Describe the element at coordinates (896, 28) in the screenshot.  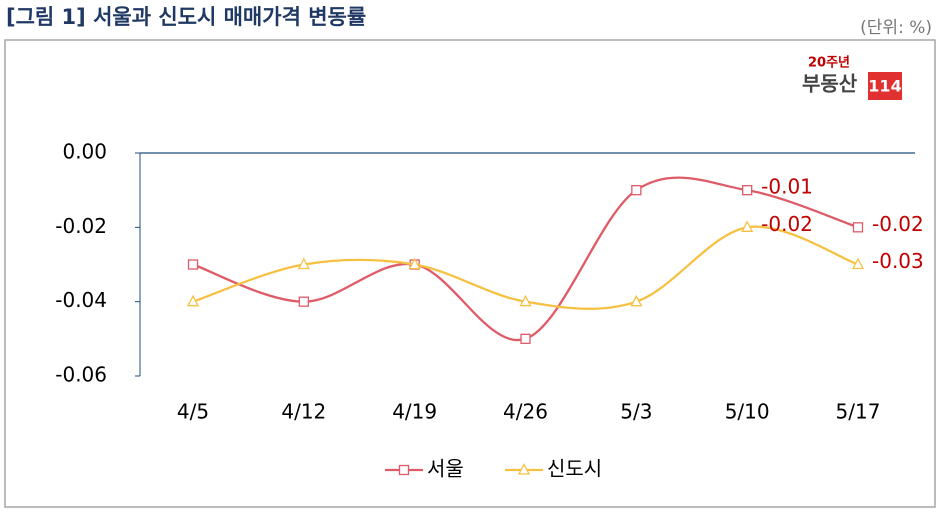
I see `unit-note: (단위: %)` at that location.